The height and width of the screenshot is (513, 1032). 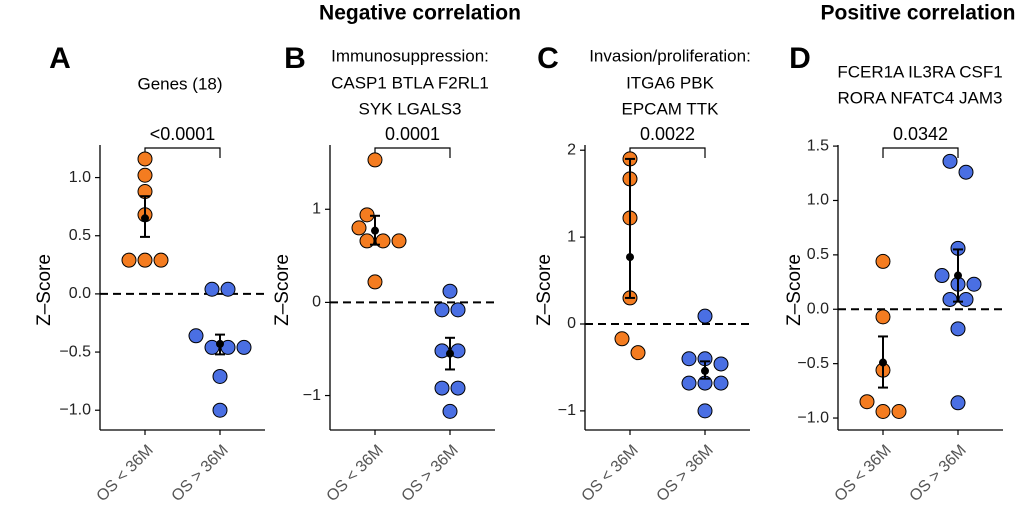 What do you see at coordinates (571, 236) in the screenshot?
I see `y-tick-label: 1` at bounding box center [571, 236].